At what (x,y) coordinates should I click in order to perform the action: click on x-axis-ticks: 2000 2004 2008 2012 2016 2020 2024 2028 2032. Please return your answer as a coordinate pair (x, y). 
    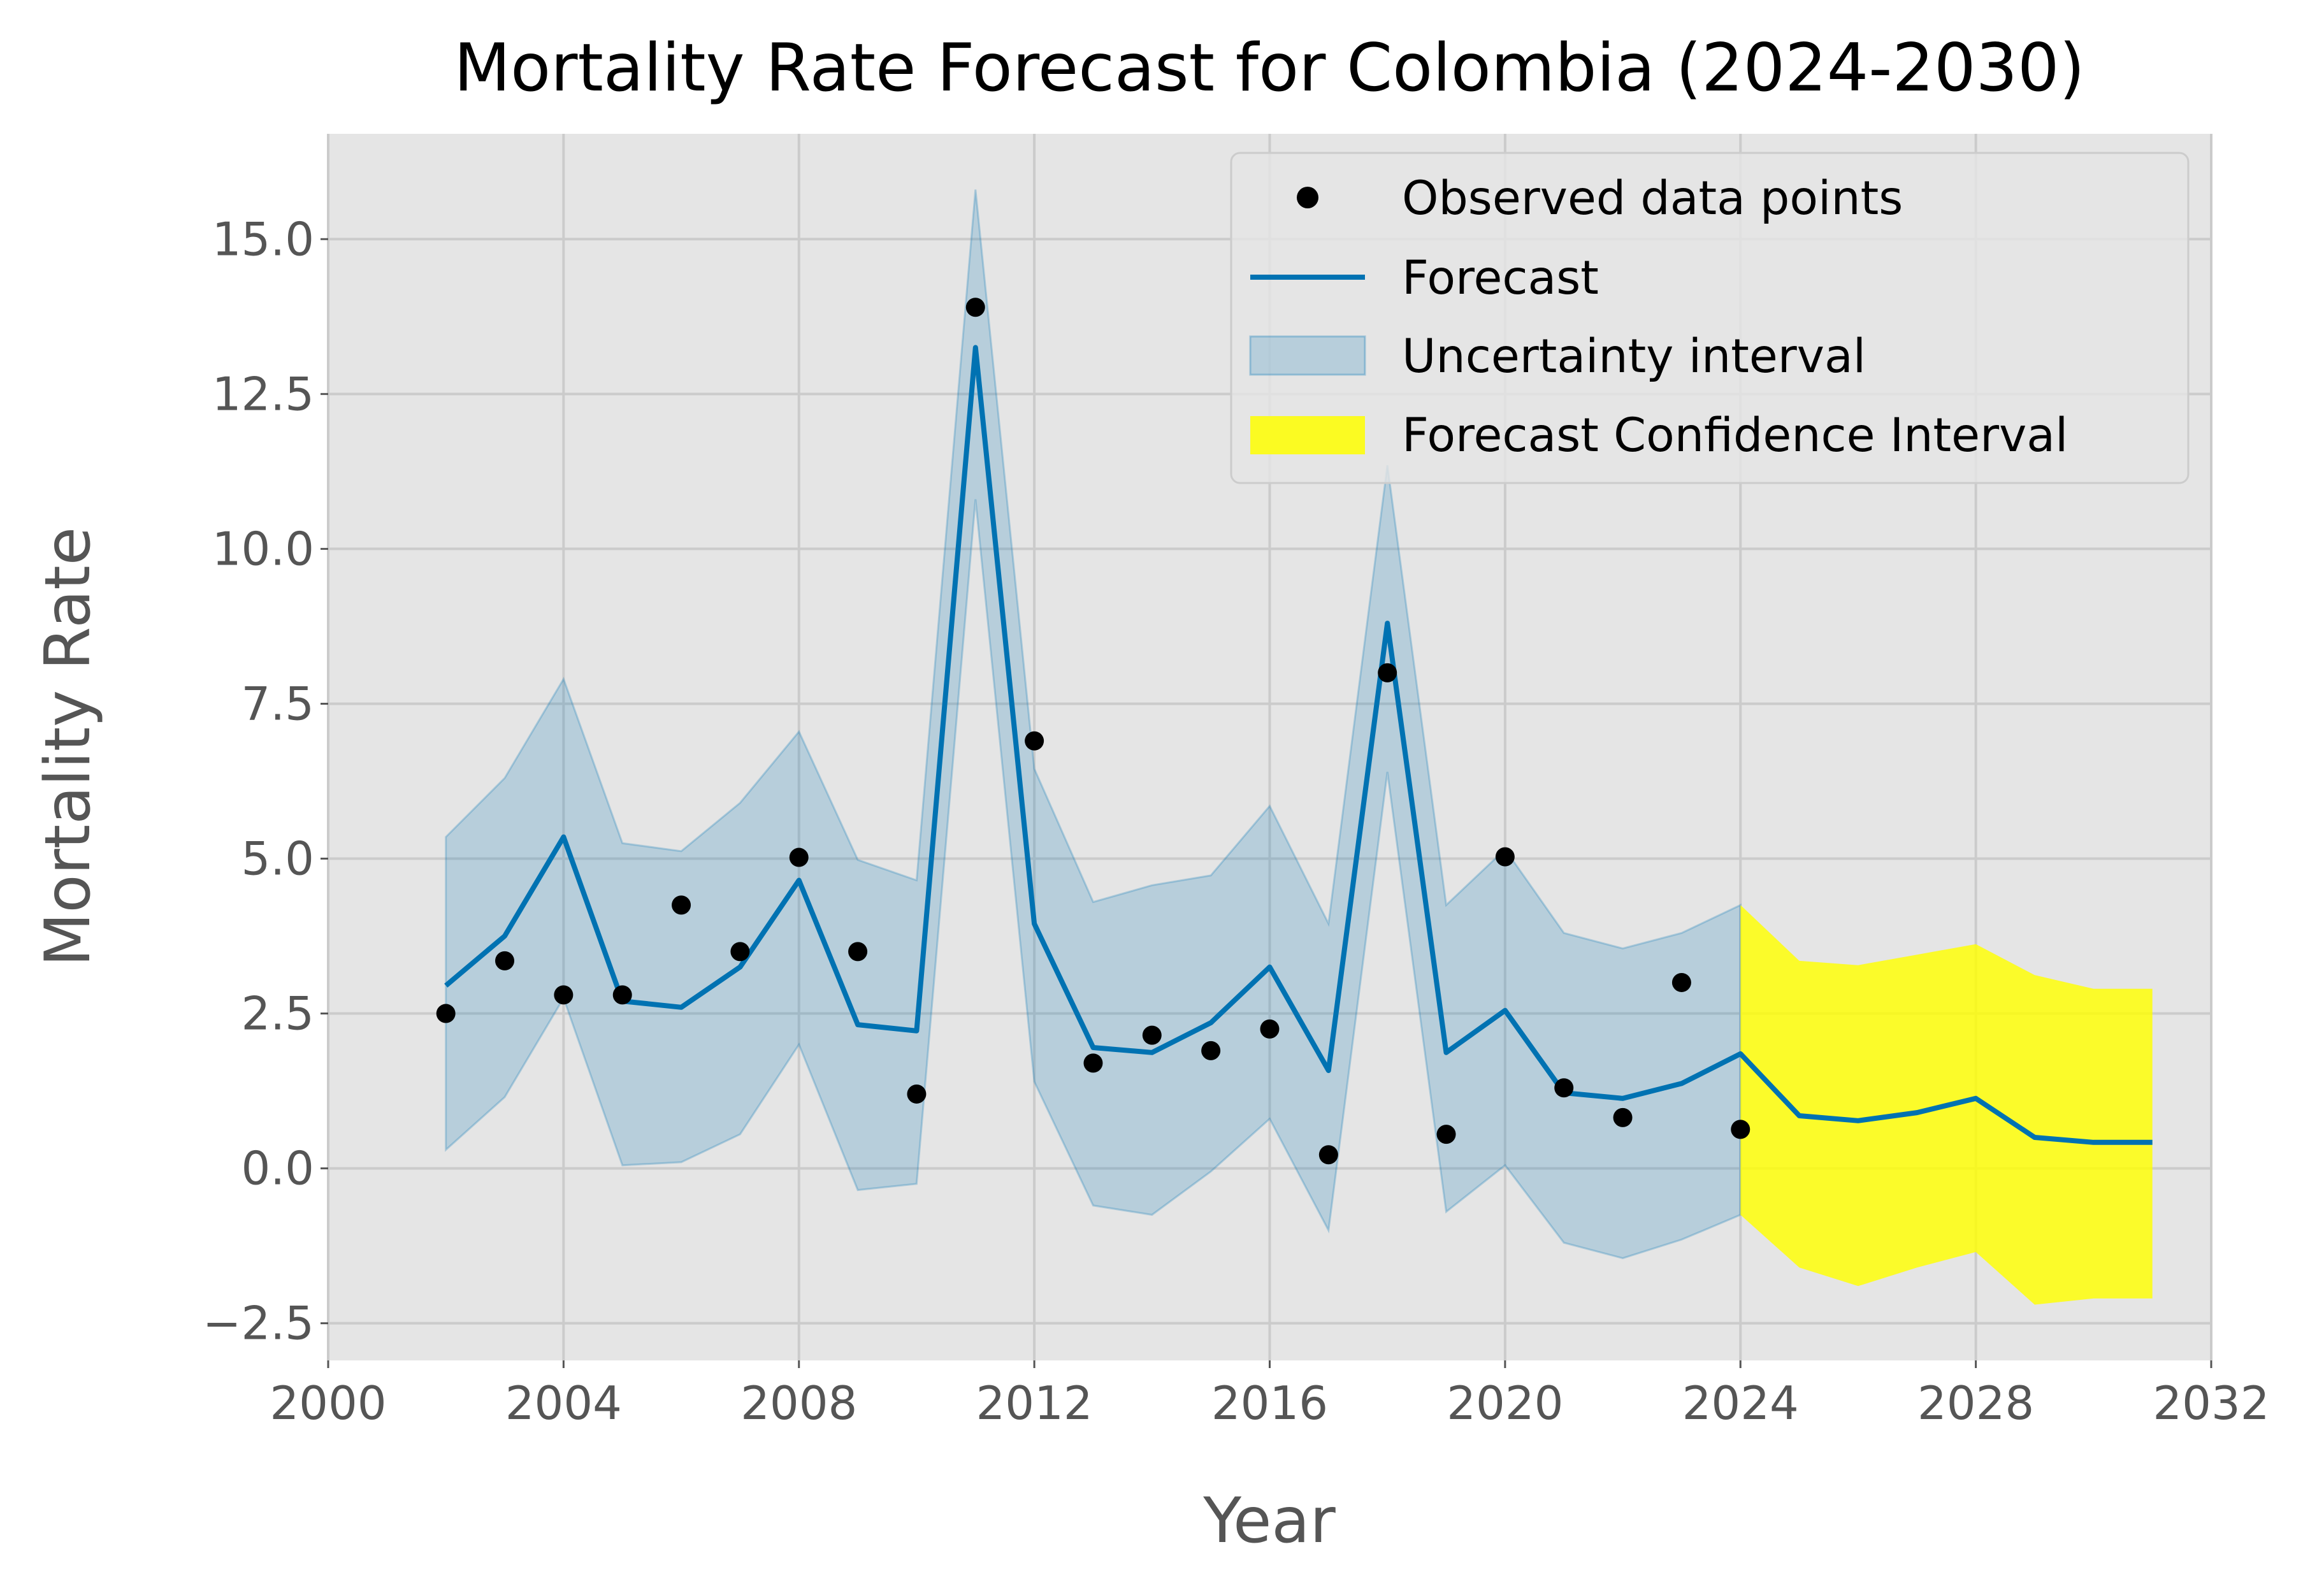
    Looking at the image, I should click on (1270, 1395).